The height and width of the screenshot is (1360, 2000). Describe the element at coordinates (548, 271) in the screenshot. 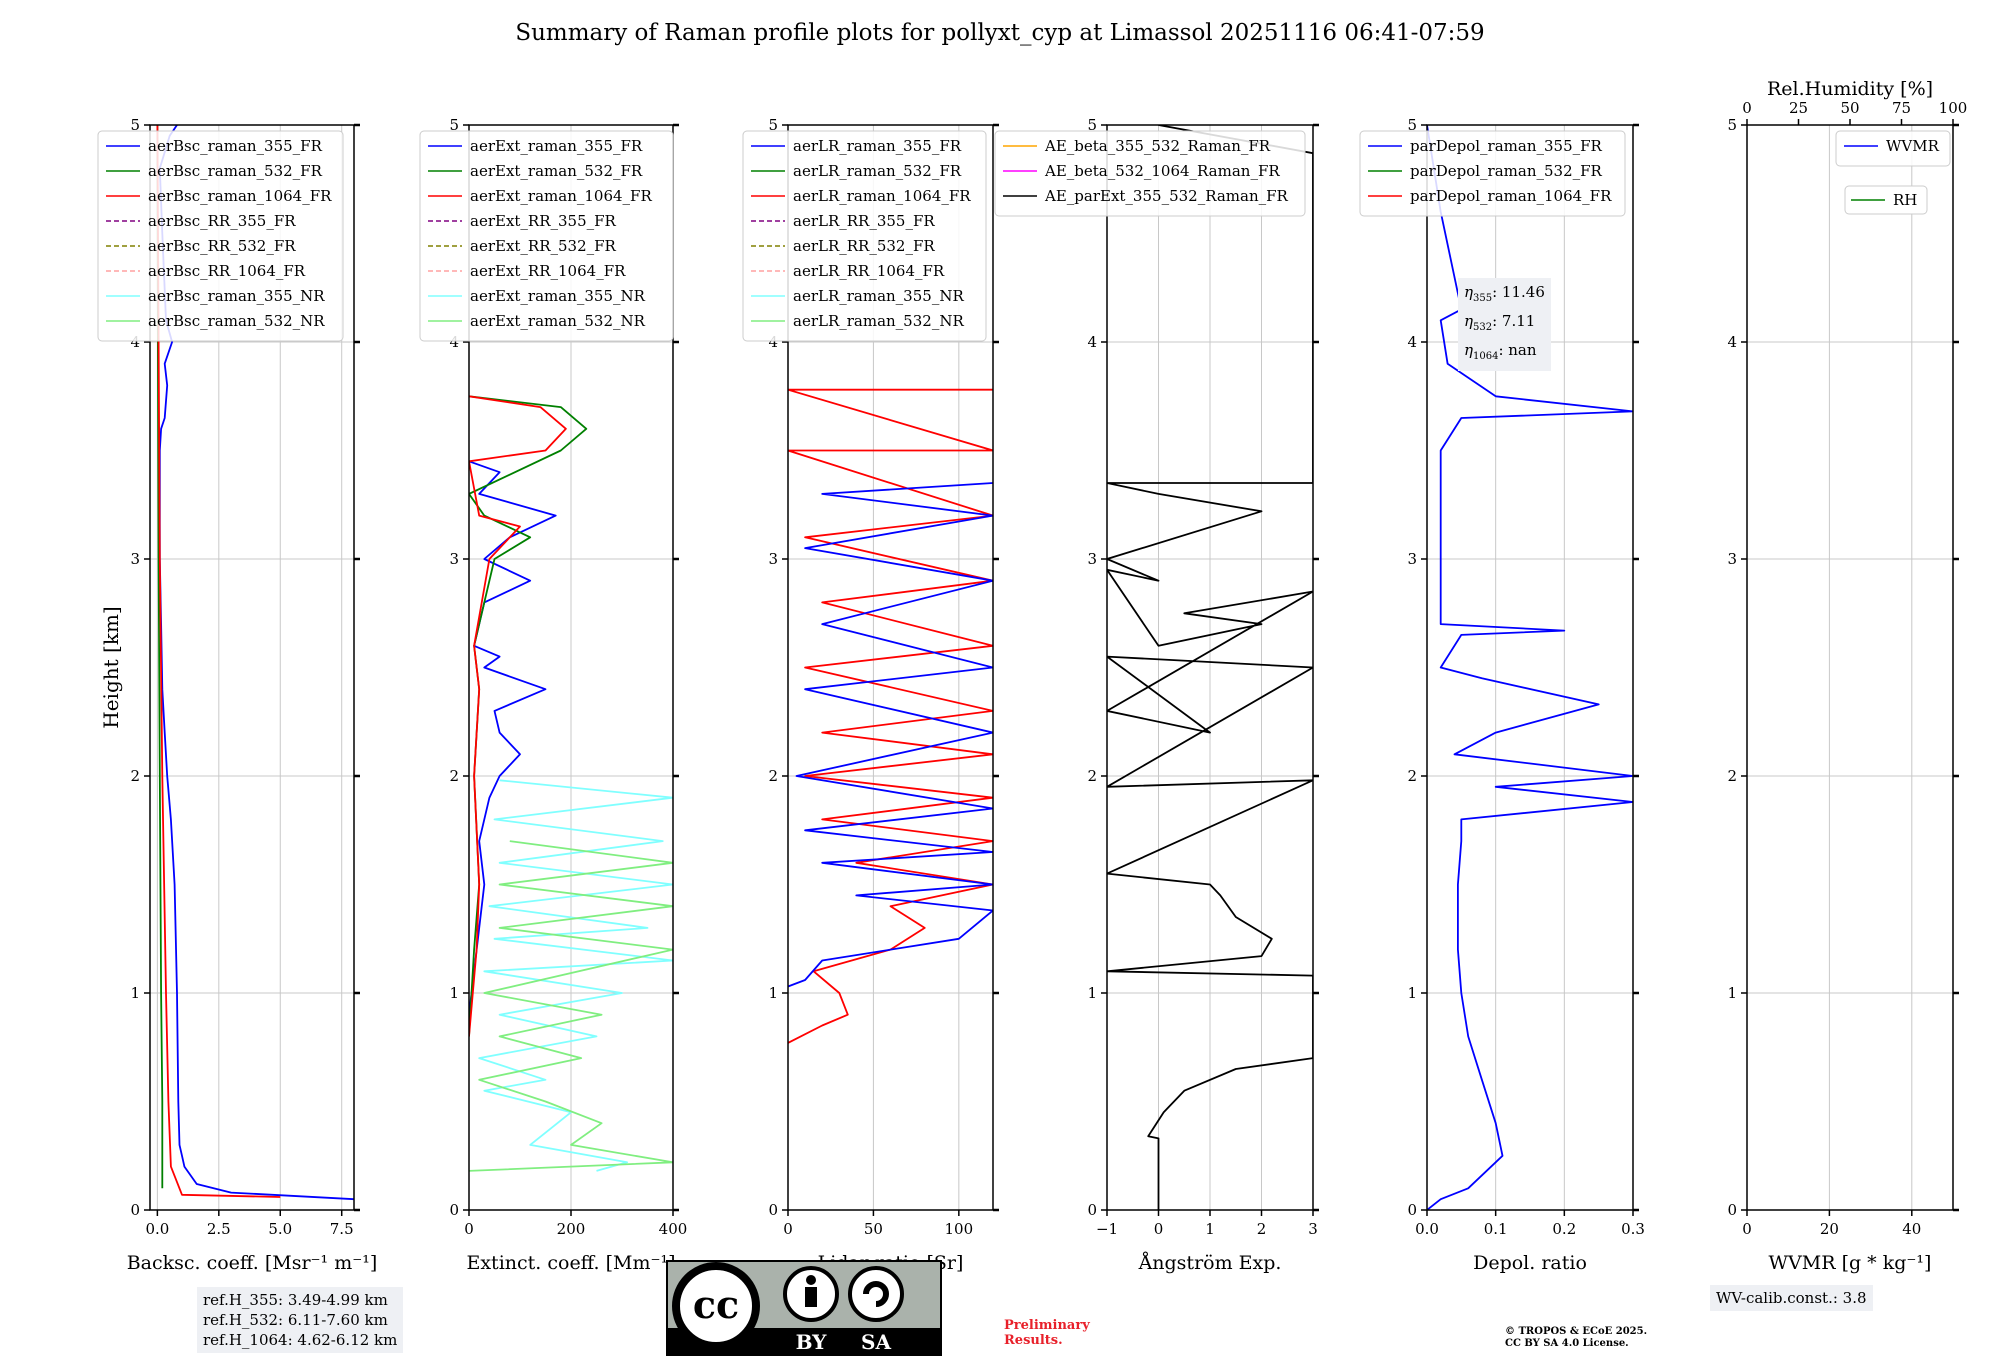

I see `legend-label: aerExt_RR_1064_FR` at that location.